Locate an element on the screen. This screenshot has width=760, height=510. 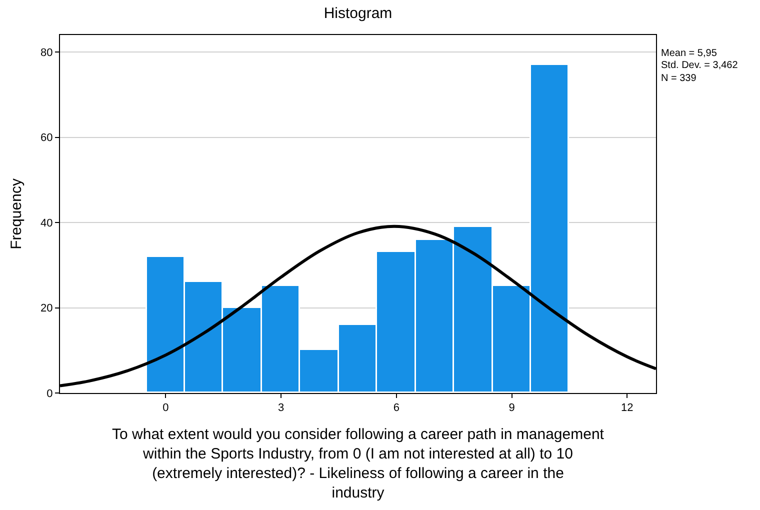
x-tick-label: 3 is located at coordinates (281, 408).